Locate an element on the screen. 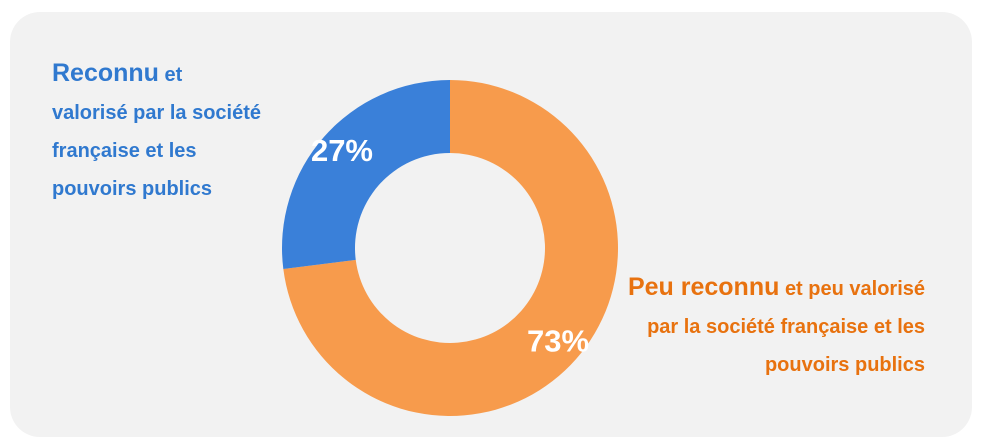 The width and height of the screenshot is (982, 439). value-label: 73% is located at coordinates (558, 340).